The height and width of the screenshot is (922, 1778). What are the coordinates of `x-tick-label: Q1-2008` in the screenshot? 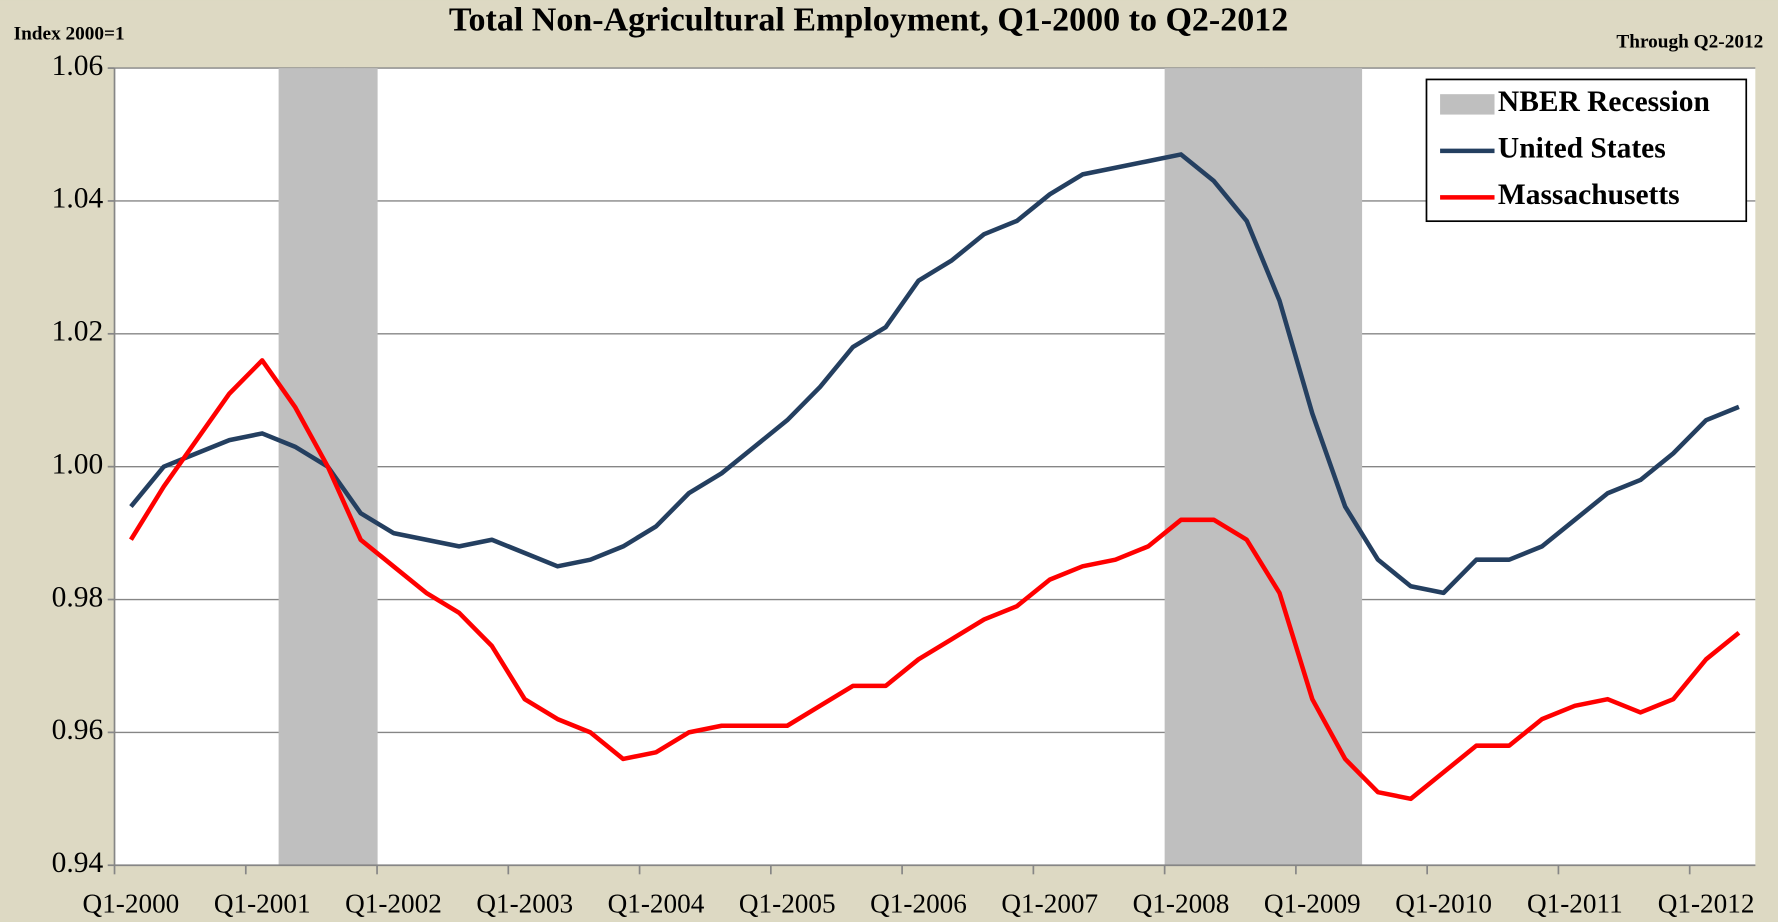 It's located at (1181, 903).